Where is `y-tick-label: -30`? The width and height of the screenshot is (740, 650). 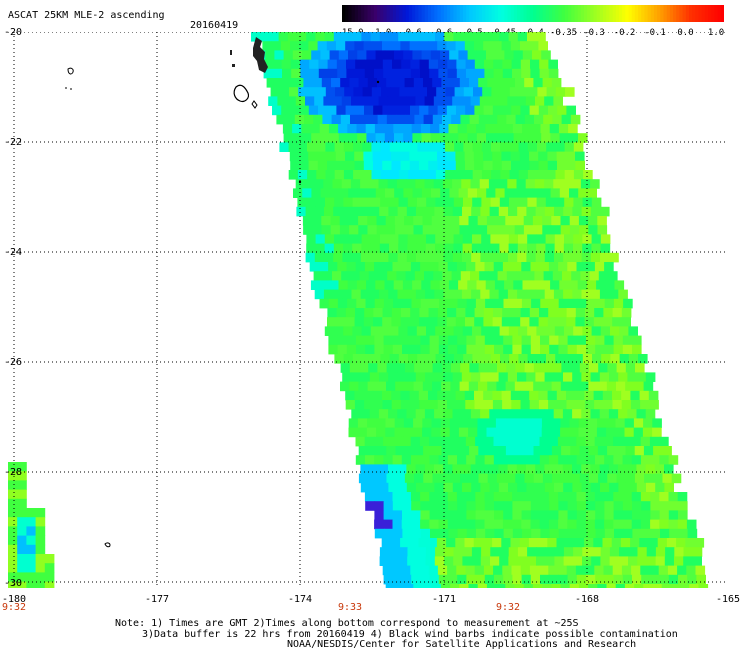 y-tick-label: -30 is located at coordinates (13, 583).